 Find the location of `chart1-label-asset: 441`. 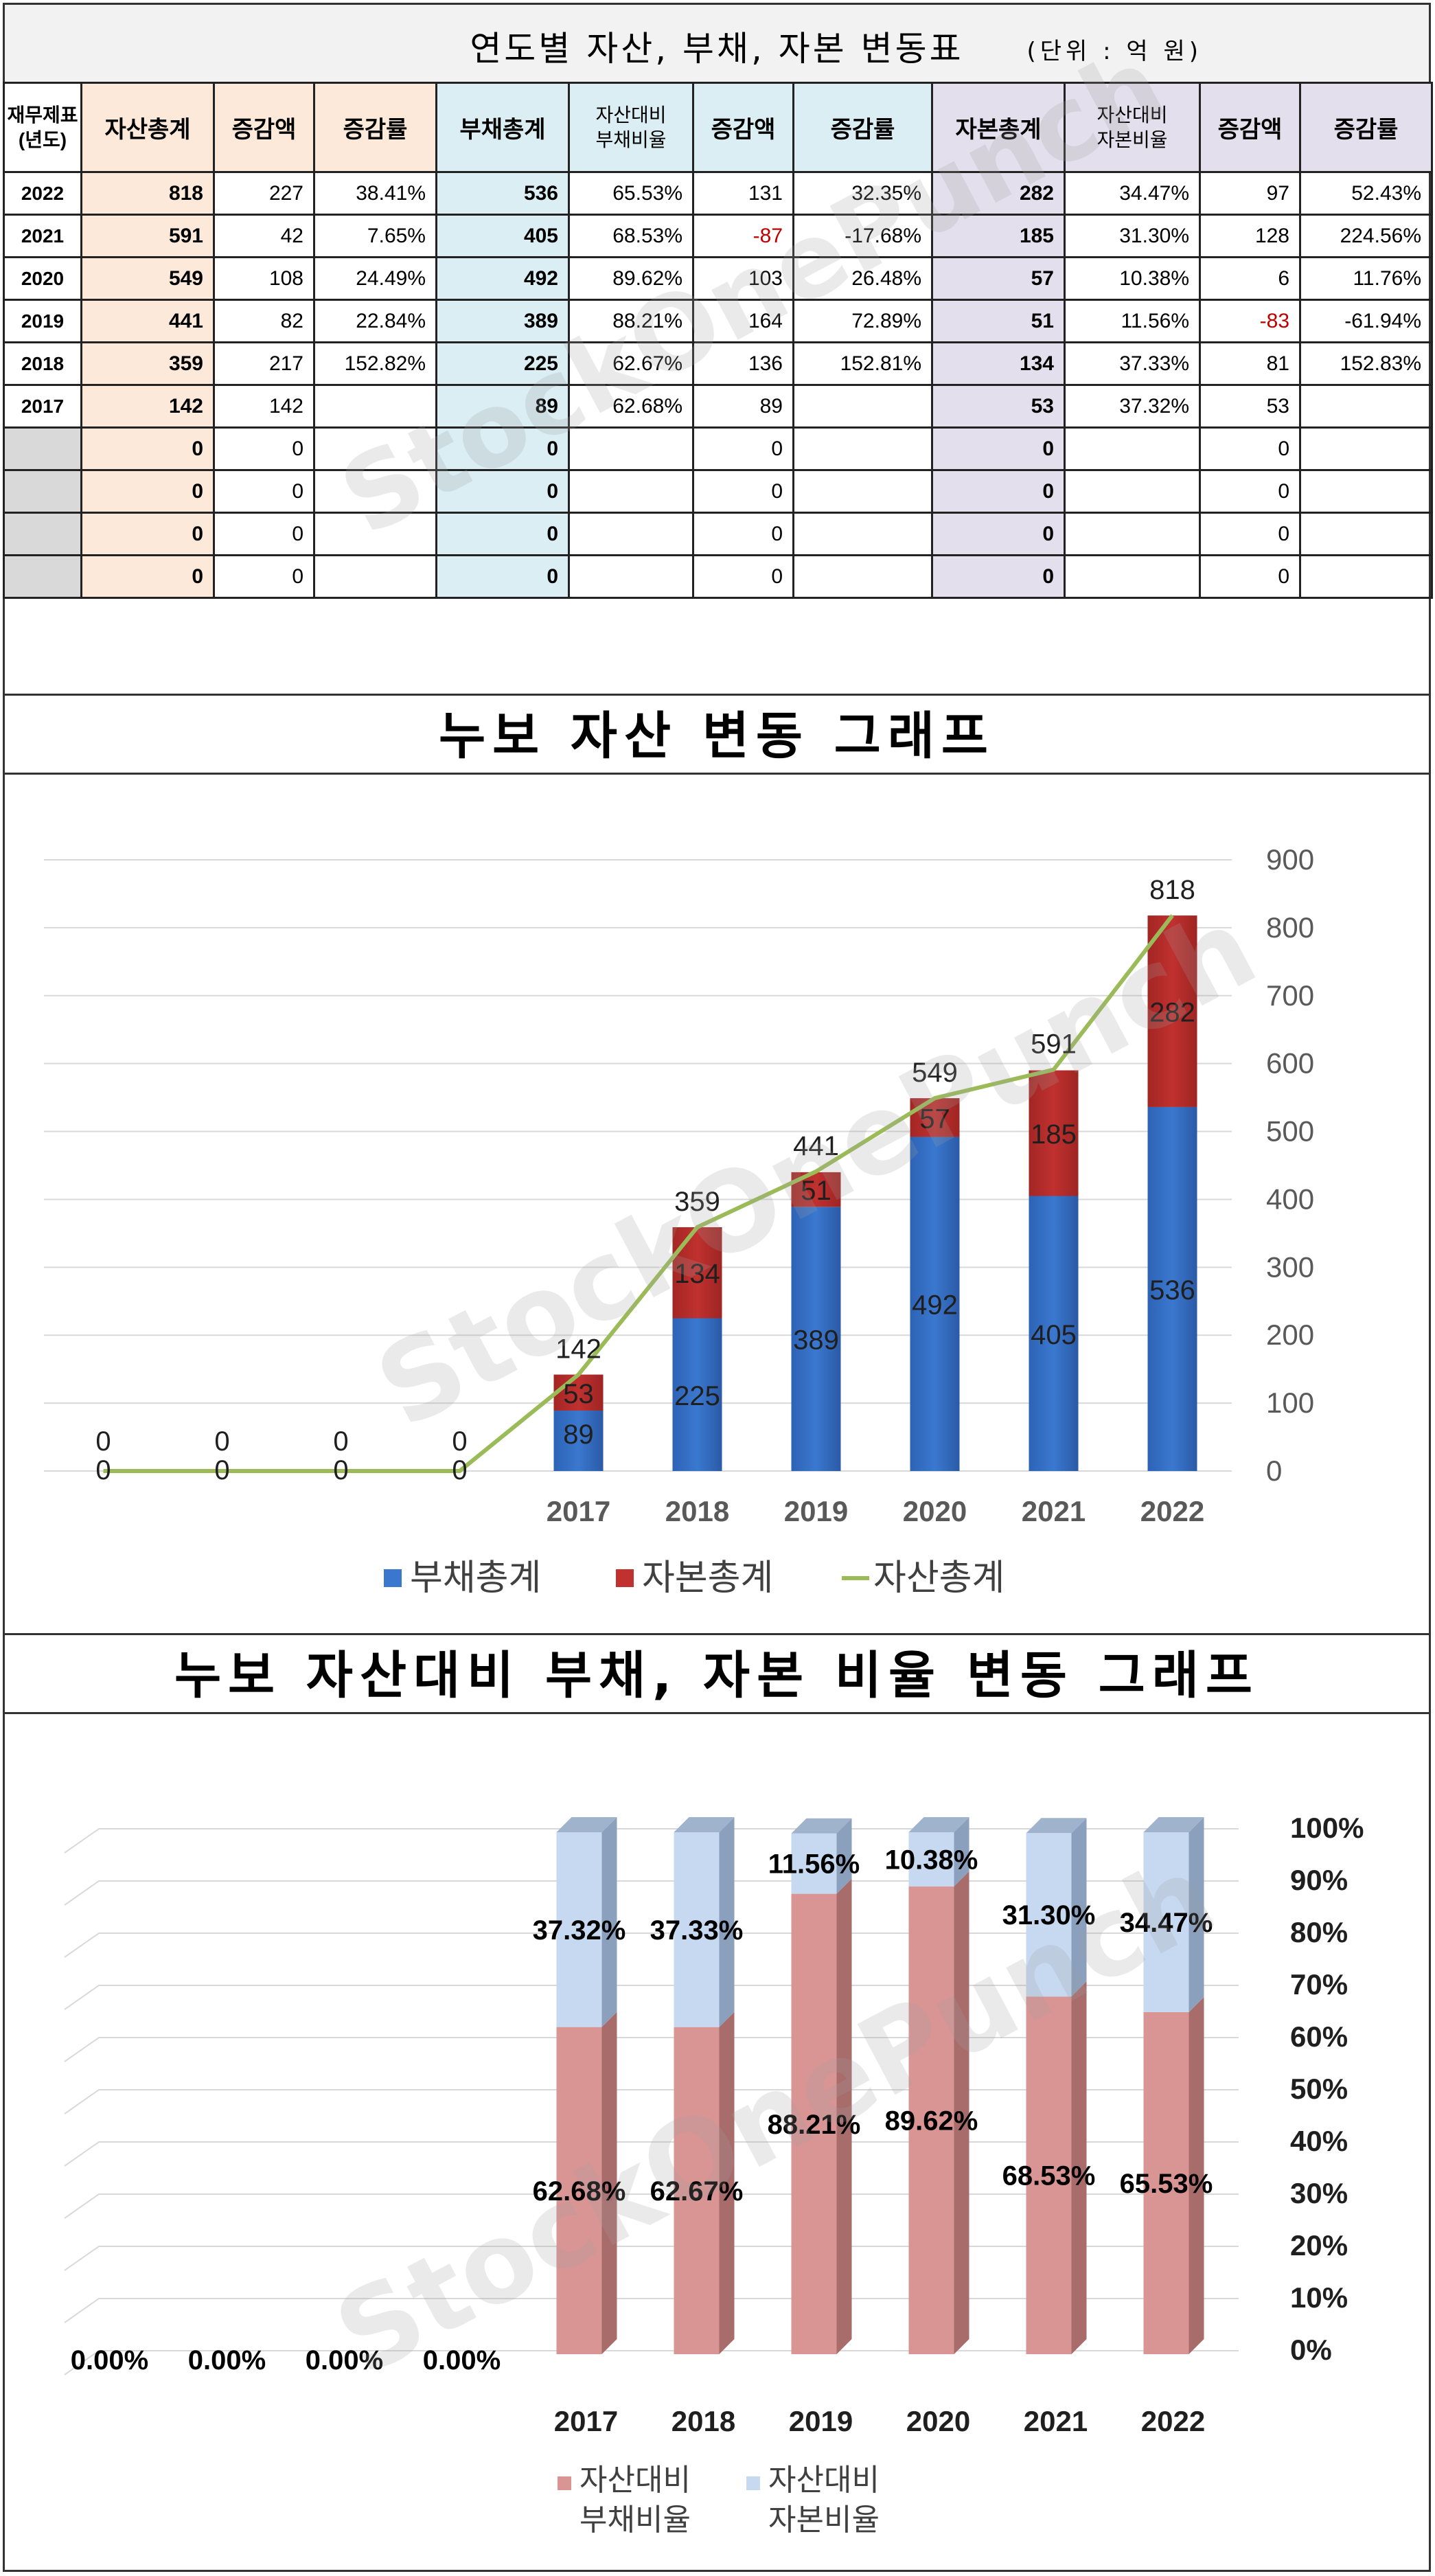

chart1-label-asset: 441 is located at coordinates (816, 1146).